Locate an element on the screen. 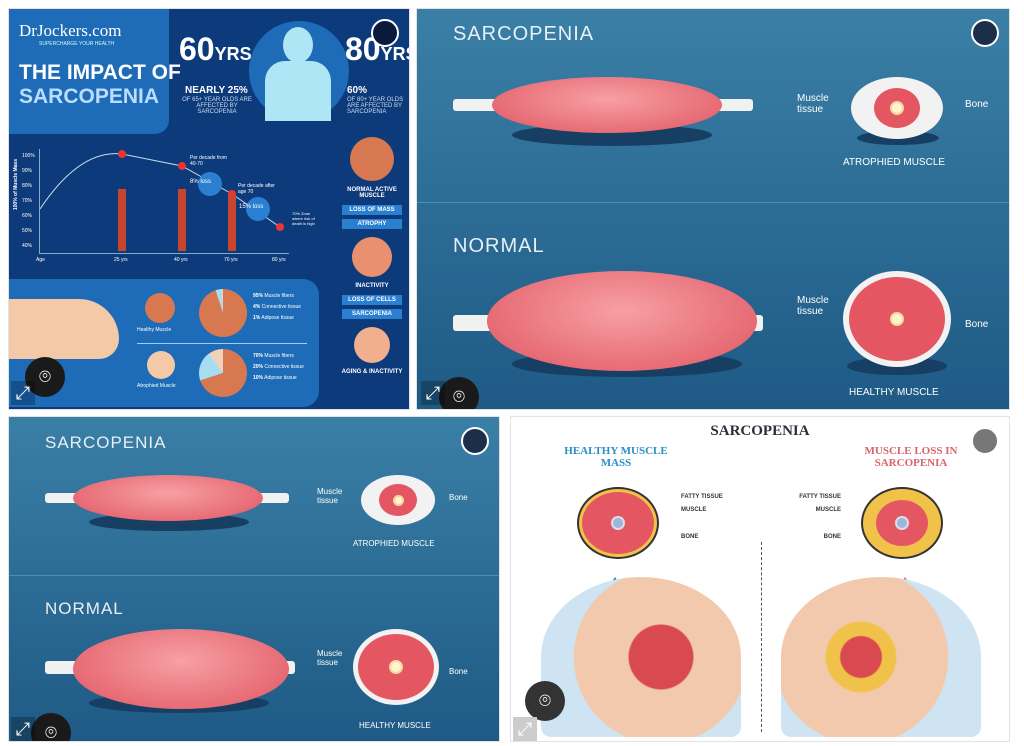  stat-80-pct: 60% is located at coordinates (357, 90).